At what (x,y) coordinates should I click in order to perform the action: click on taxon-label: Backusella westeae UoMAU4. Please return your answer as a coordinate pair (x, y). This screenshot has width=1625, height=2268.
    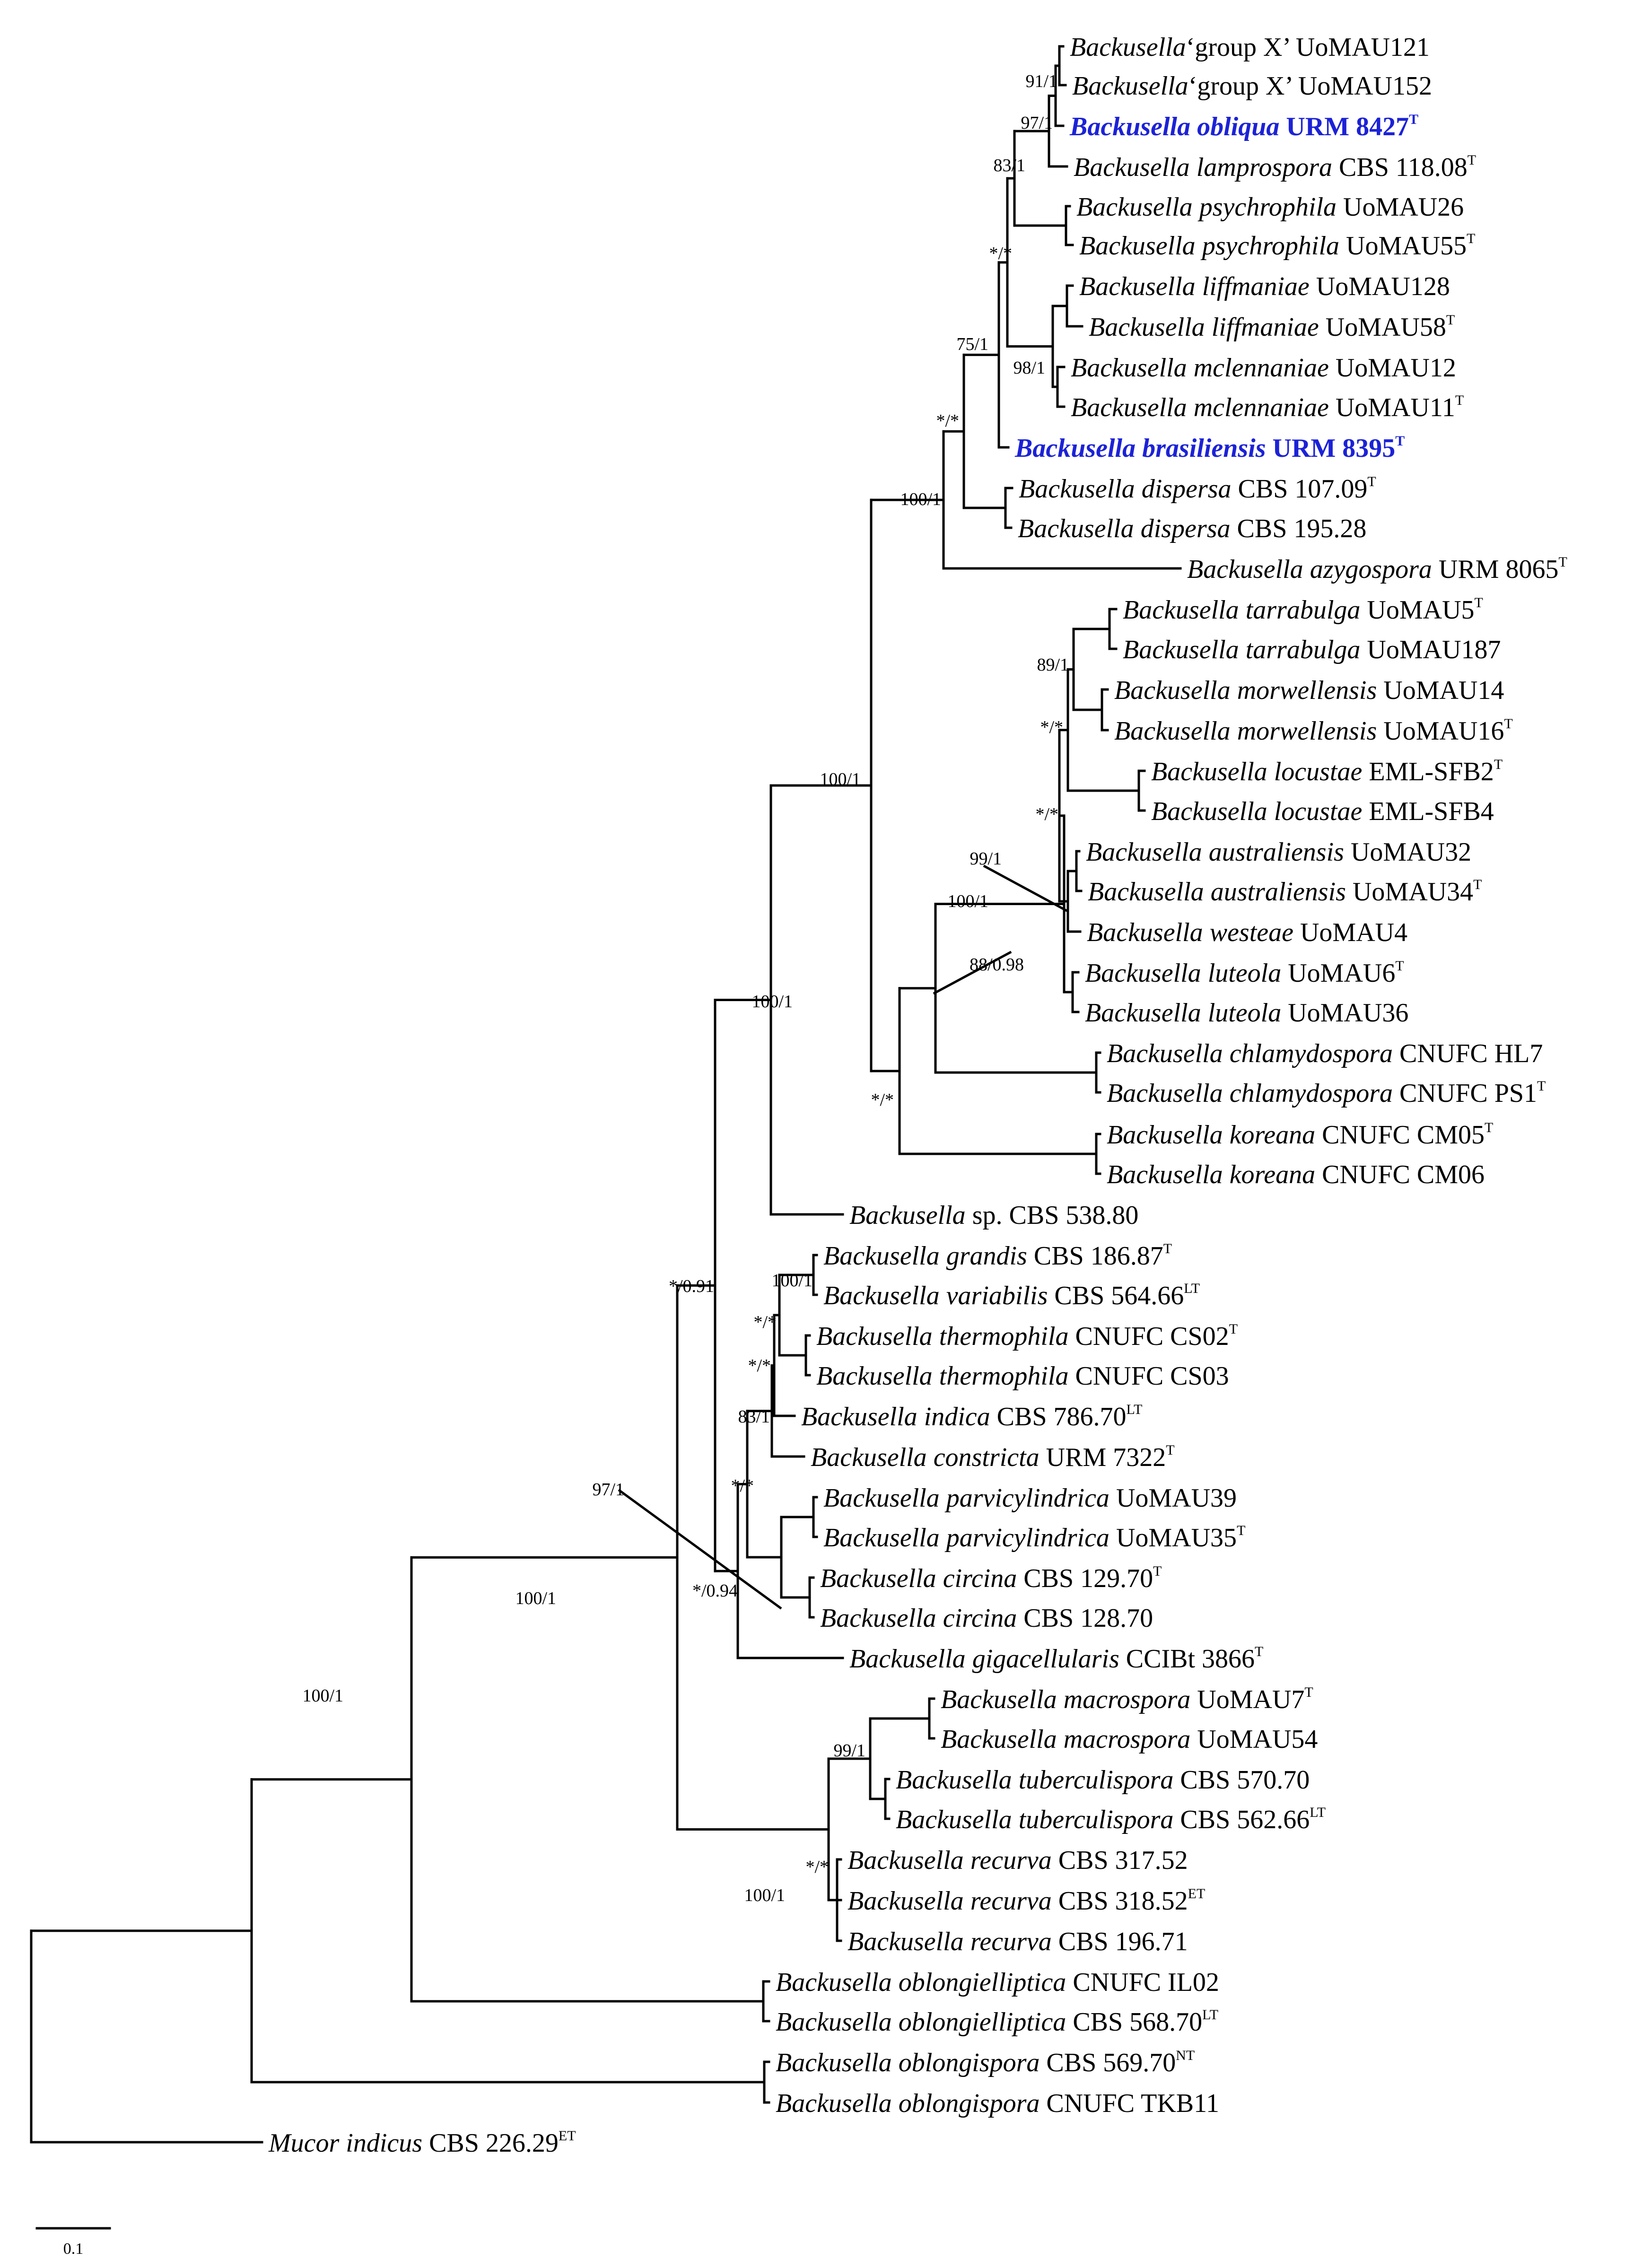
    Looking at the image, I should click on (1247, 932).